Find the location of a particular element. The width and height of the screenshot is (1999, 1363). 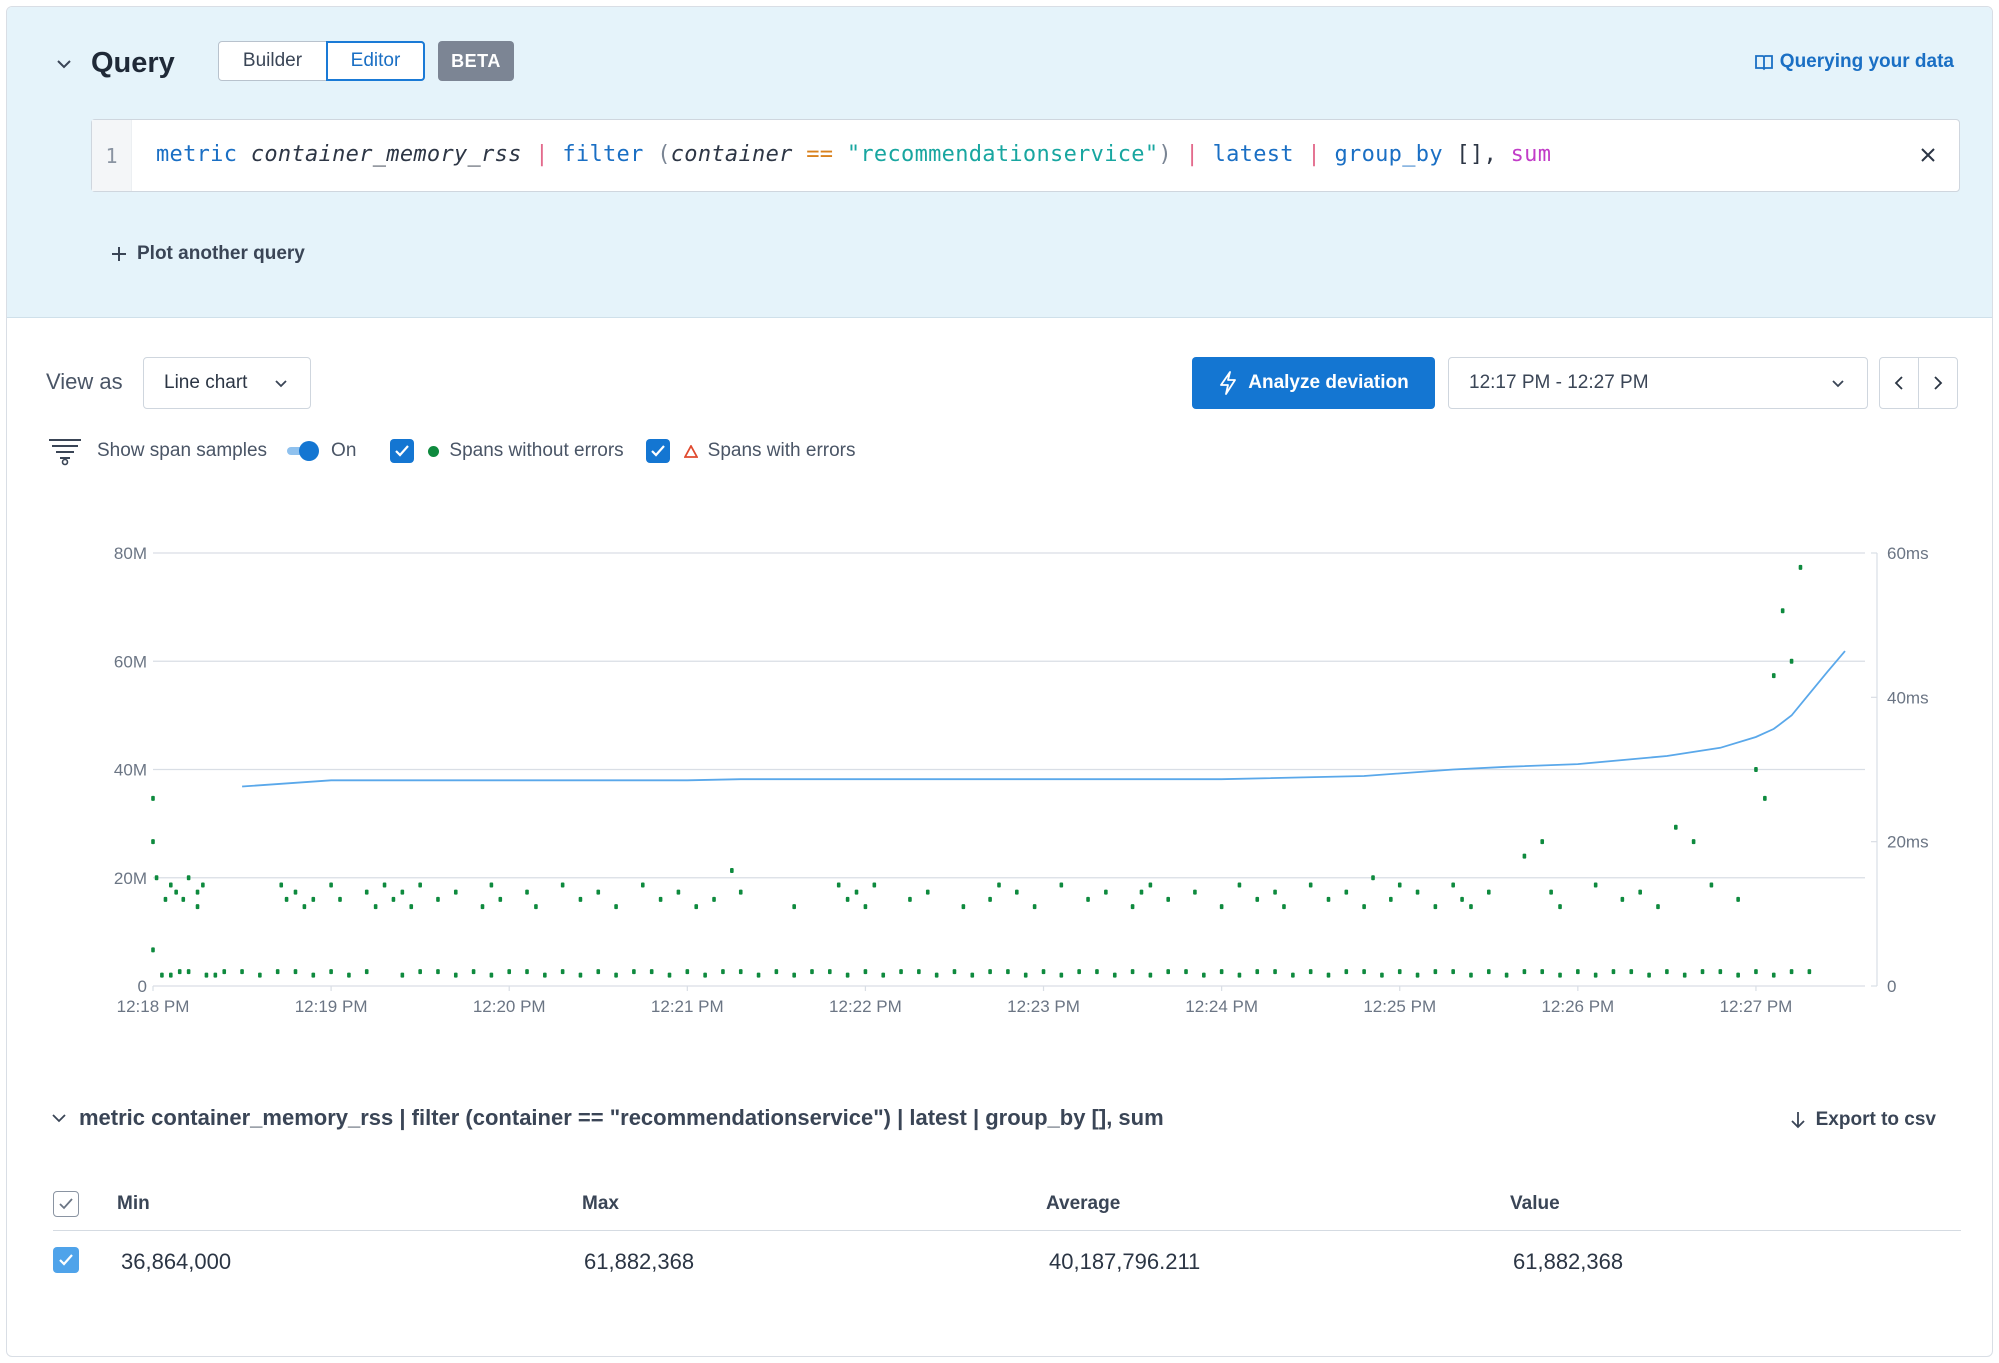

code-token: sum is located at coordinates (1531, 154).